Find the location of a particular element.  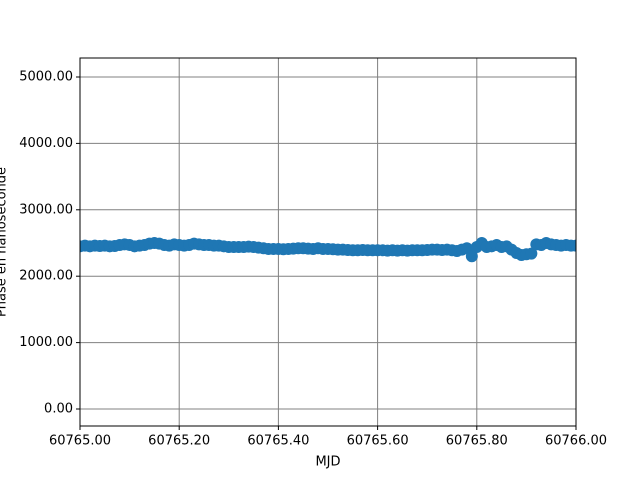

y-tick-label: 0.00 is located at coordinates (58, 409).